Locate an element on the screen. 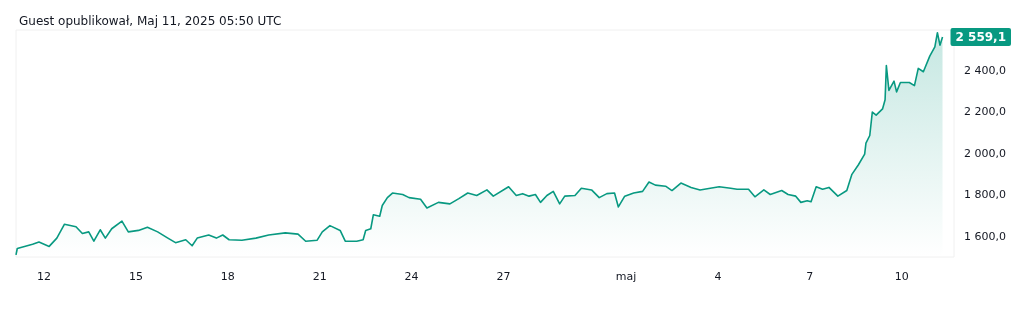 The height and width of the screenshot is (321, 1024). x-tick-label: 7 is located at coordinates (810, 276).